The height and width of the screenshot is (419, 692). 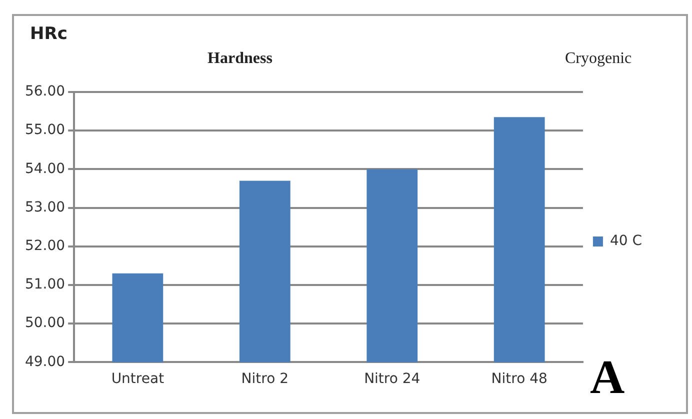 I want to click on text: A, so click(x=607, y=377).